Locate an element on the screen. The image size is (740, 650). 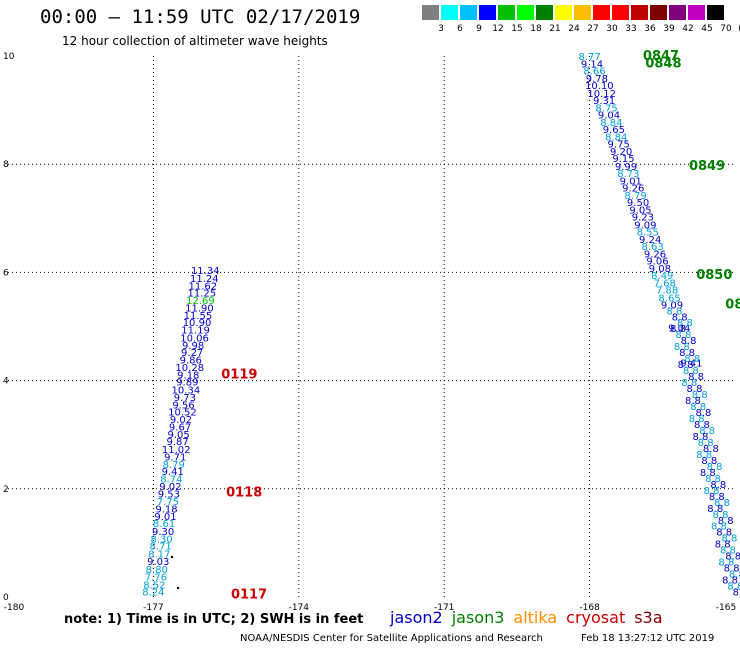
wave-height-label: 9.67 is located at coordinates (180, 428).